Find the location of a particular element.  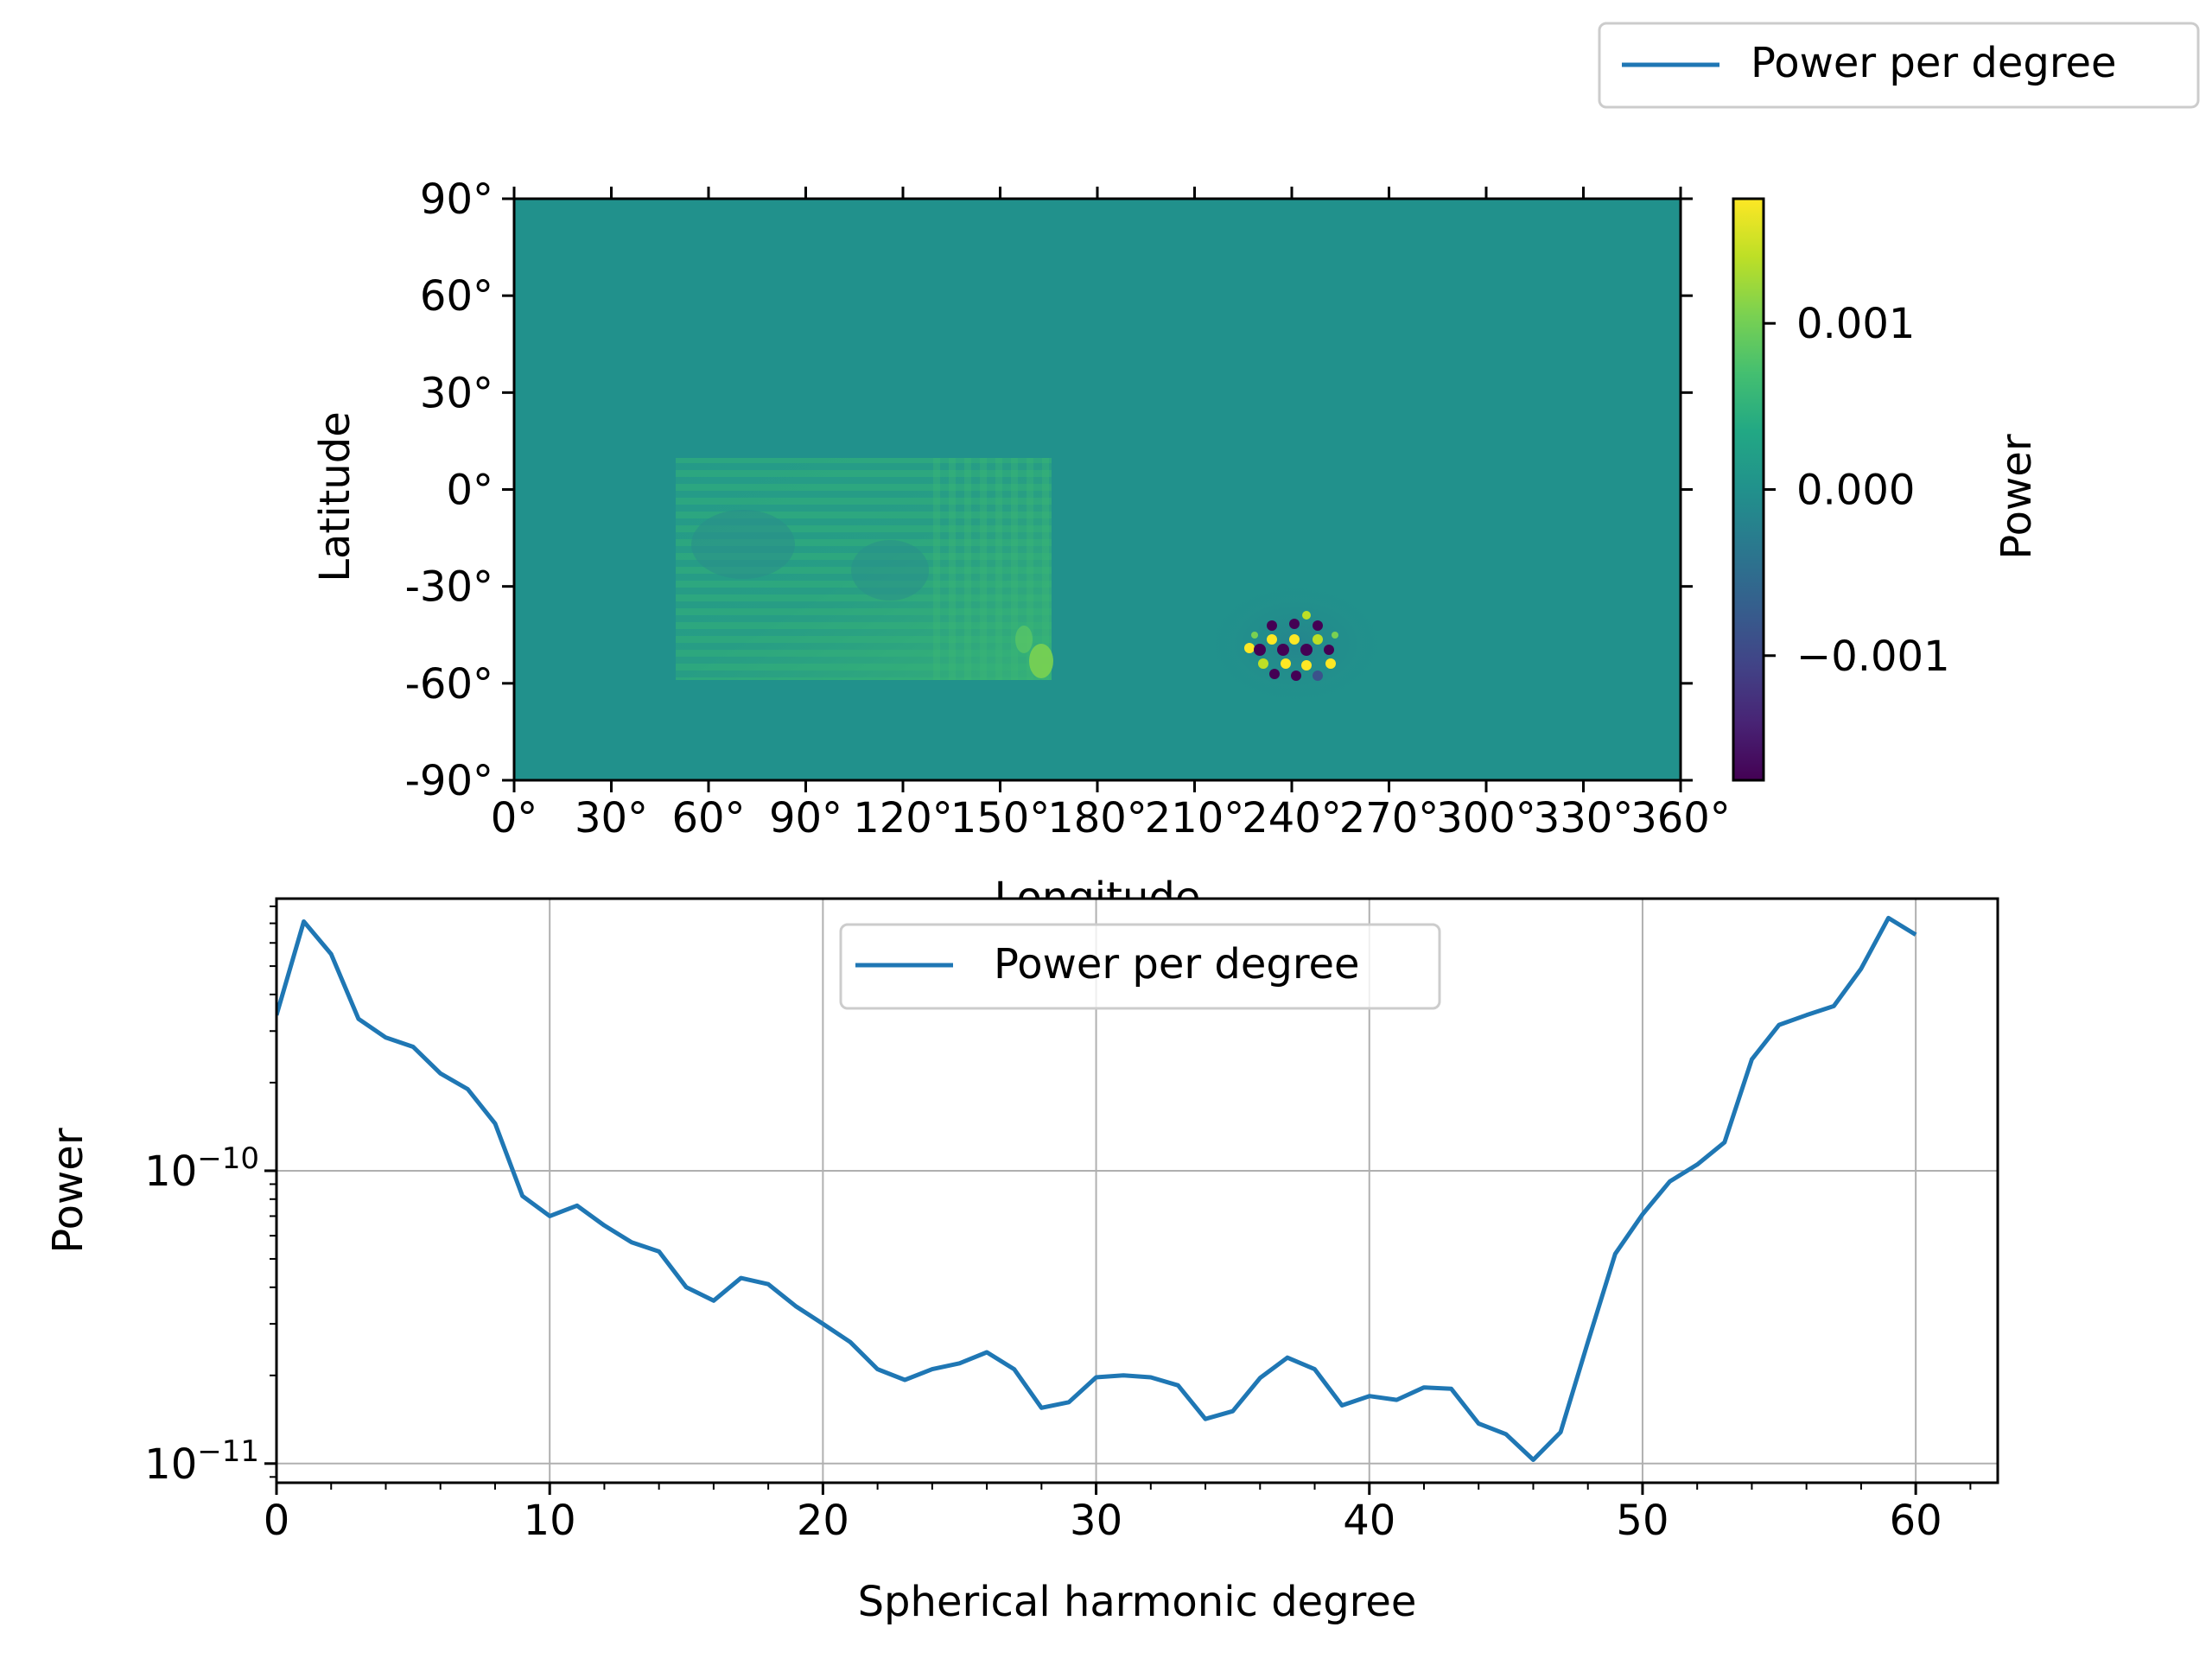

map-ytick-label: 30° is located at coordinates (456, 393).